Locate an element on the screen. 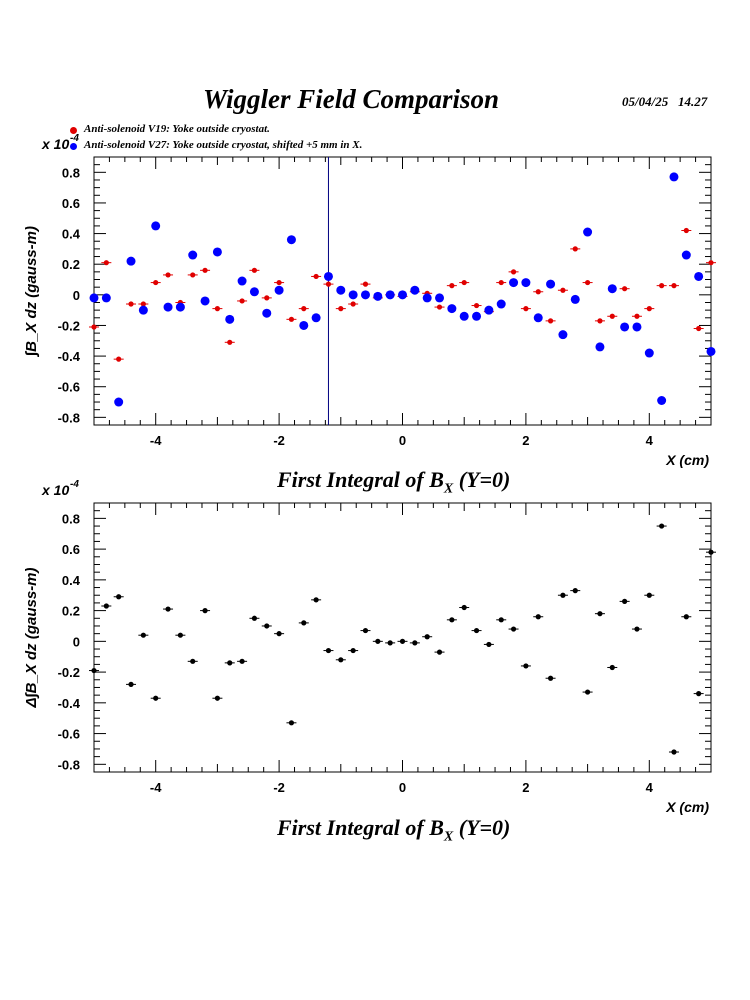 This screenshot has width=750, height=1000. y-axis-label: ∫B_X dz (gauss-m) is located at coordinates (31, 291).